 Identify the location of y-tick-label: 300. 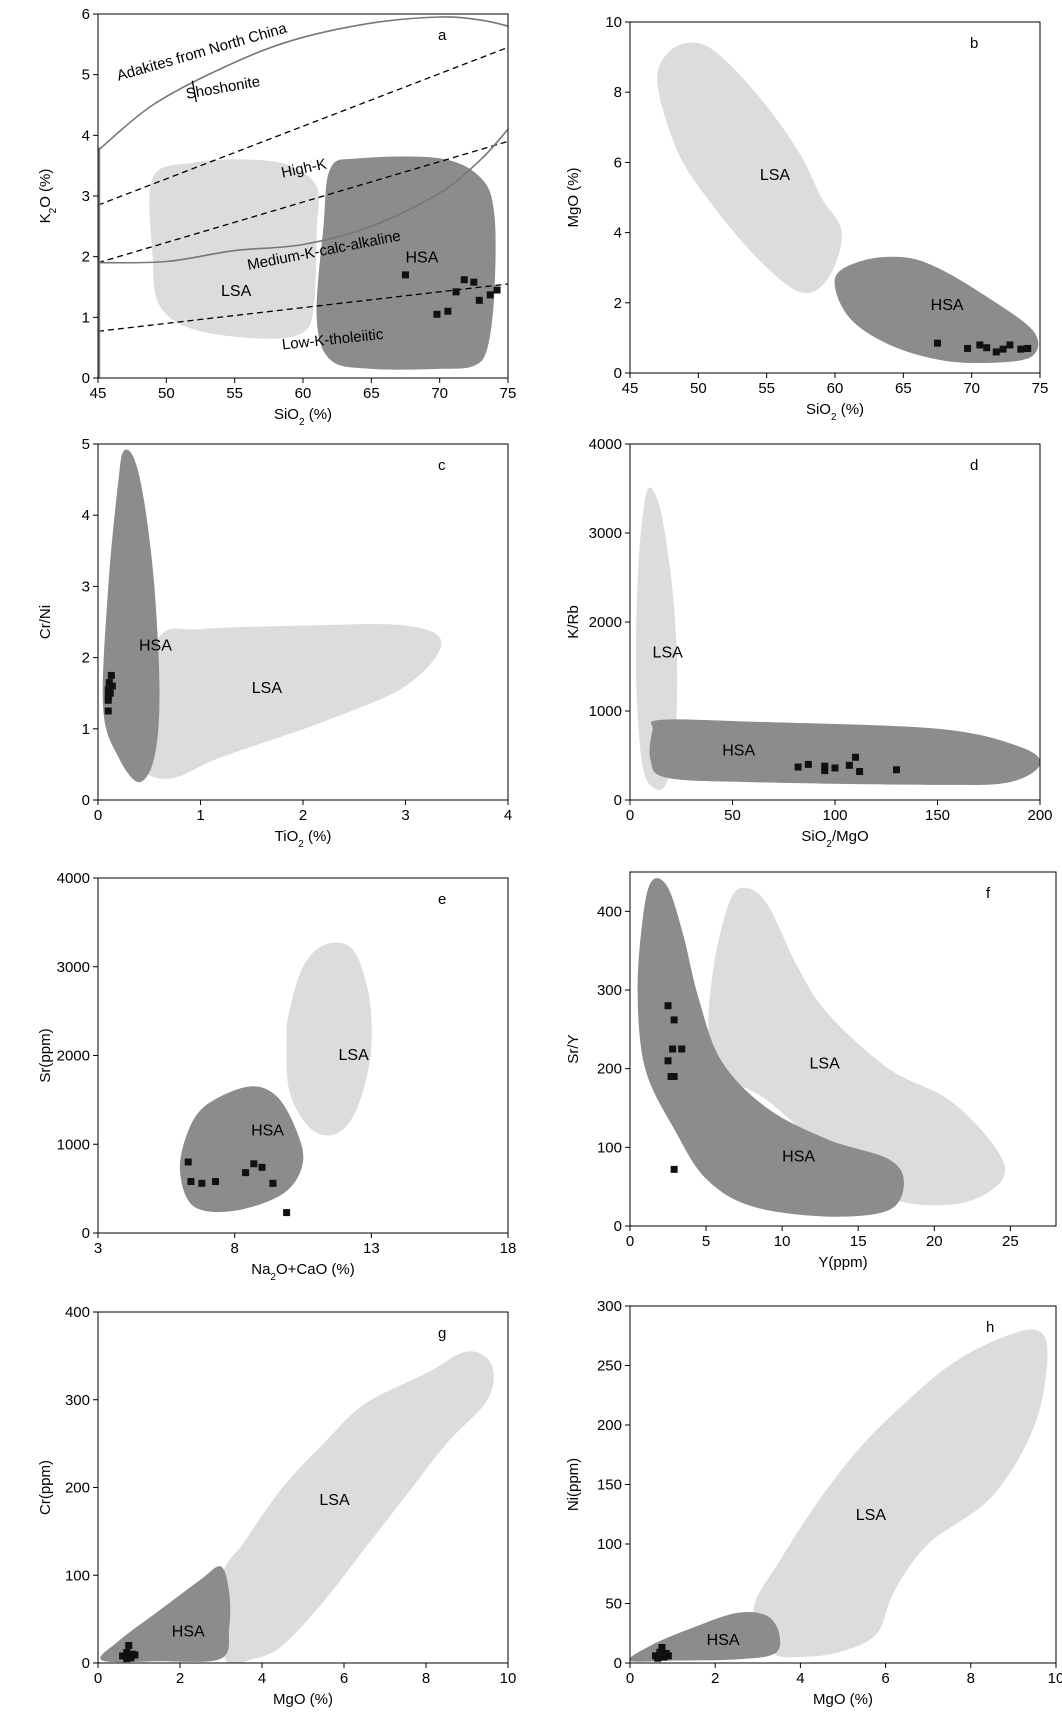
(77, 1400).